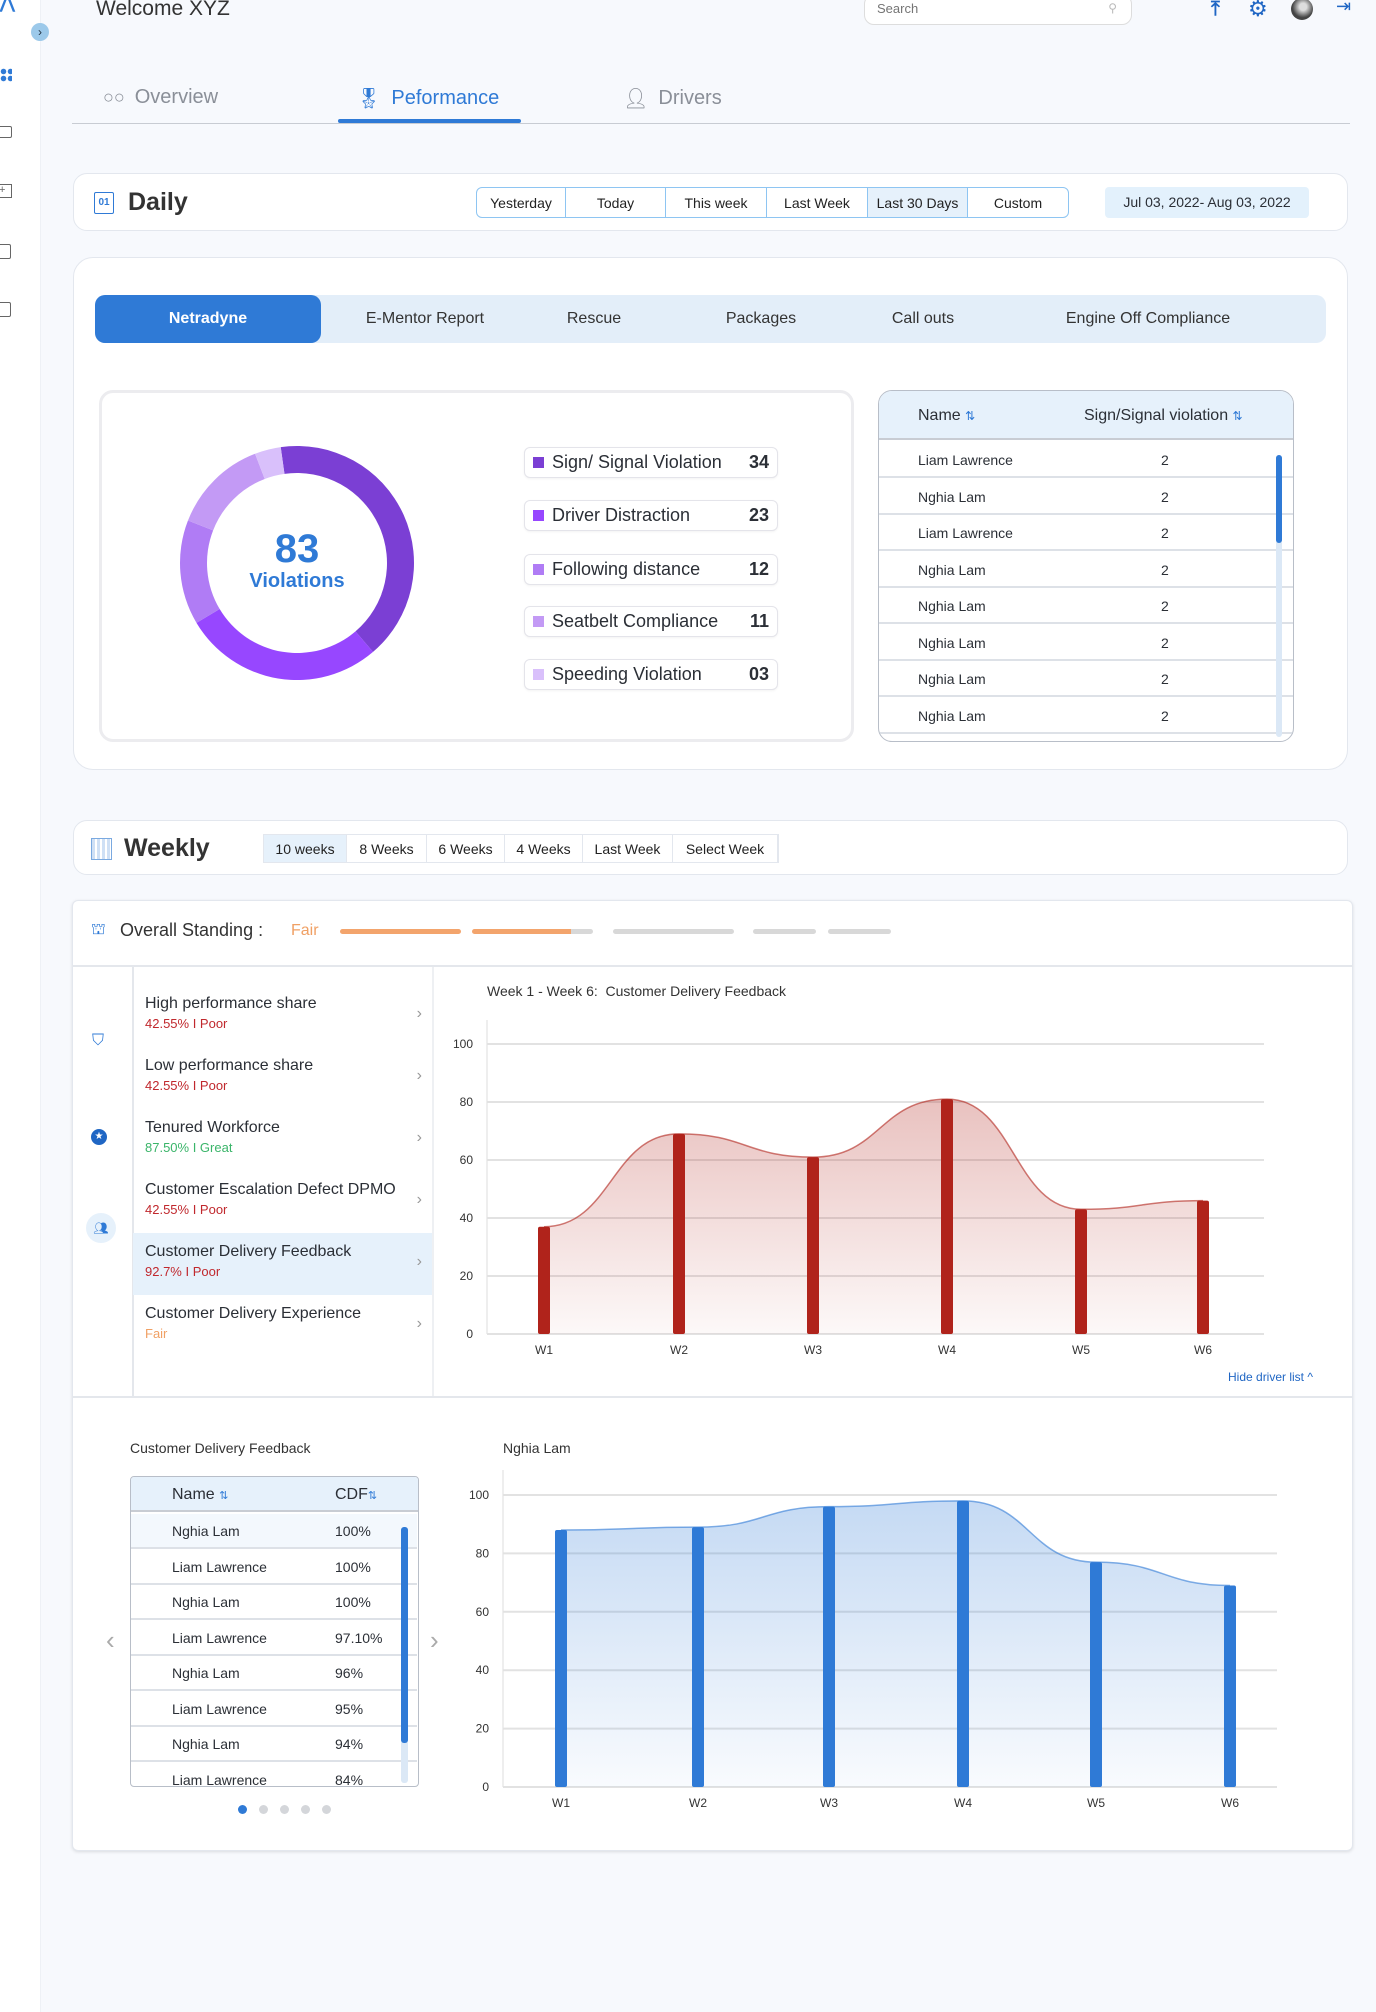  Describe the element at coordinates (283, 1137) in the screenshot. I see `metric-item: Tenured Workforce 87.50% I Great ›` at that location.